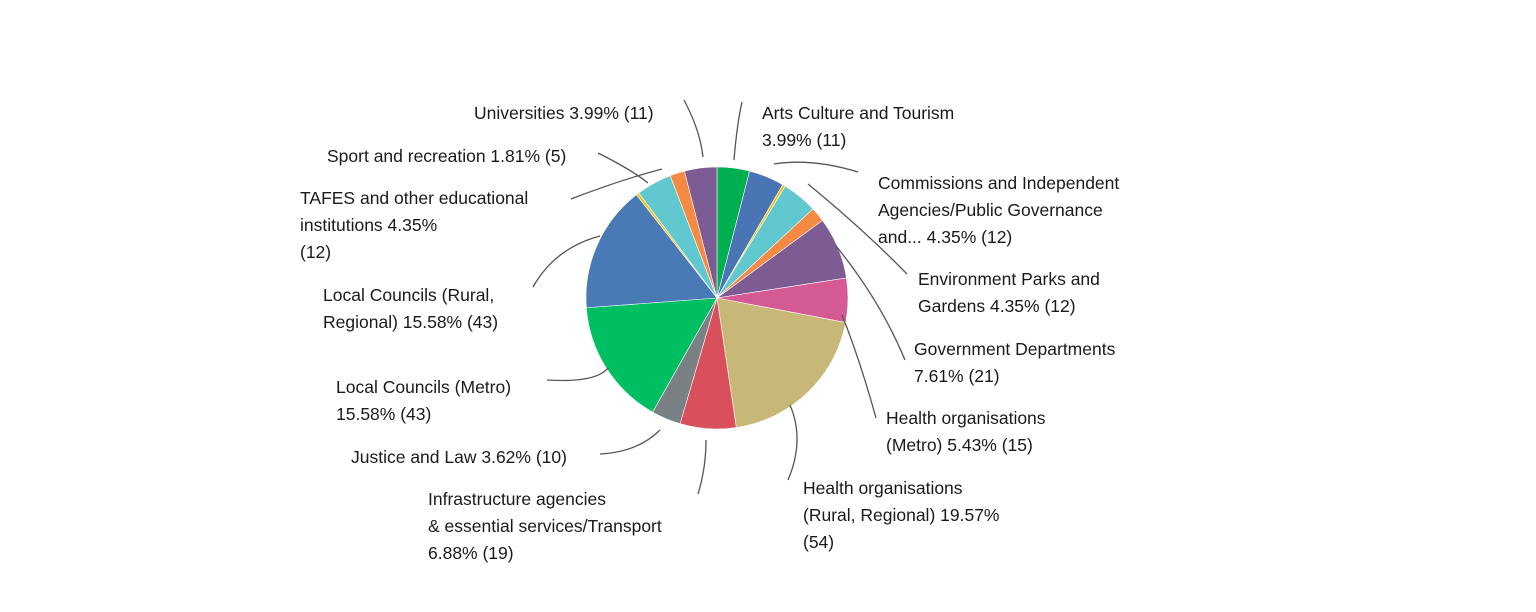 The image size is (1536, 612). I want to click on slice-label-7: Justice and Law 3.62% (10), so click(459, 457).